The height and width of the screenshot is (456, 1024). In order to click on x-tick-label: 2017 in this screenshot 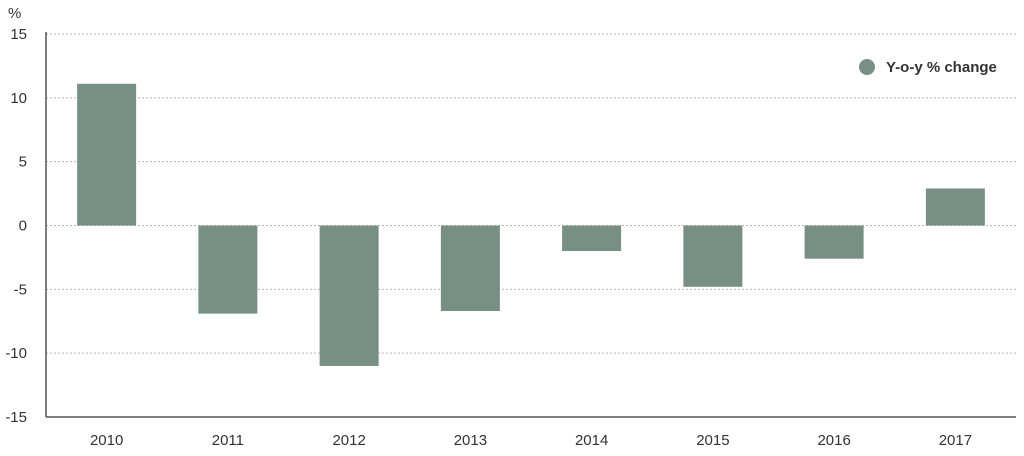, I will do `click(955, 440)`.